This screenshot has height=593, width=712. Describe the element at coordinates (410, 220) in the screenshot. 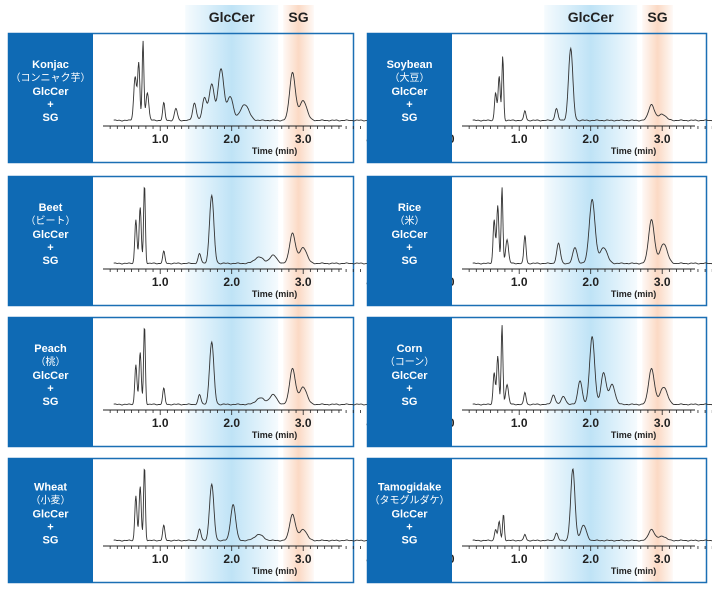

I see `panel-japanese-name: （米）` at that location.